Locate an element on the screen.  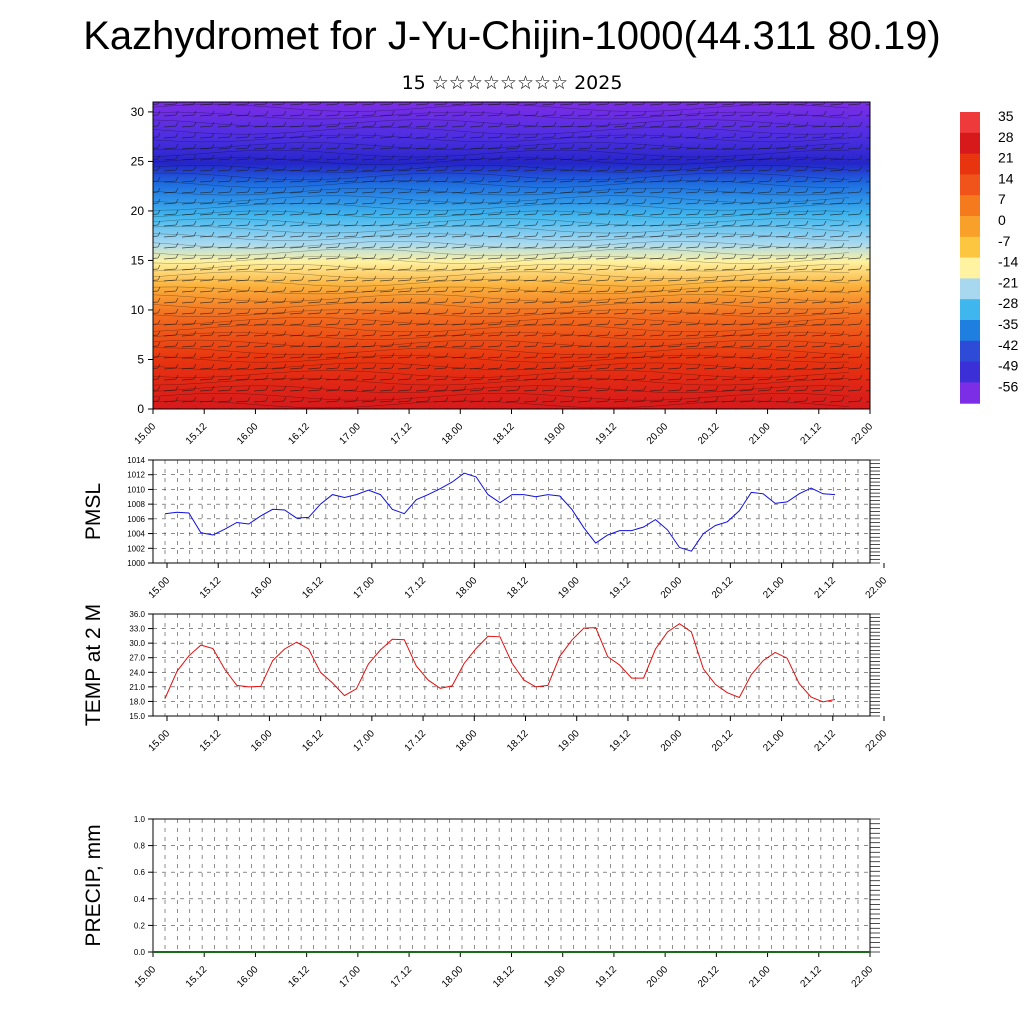
x-tick-label: 17.12 is located at coordinates (416, 741).